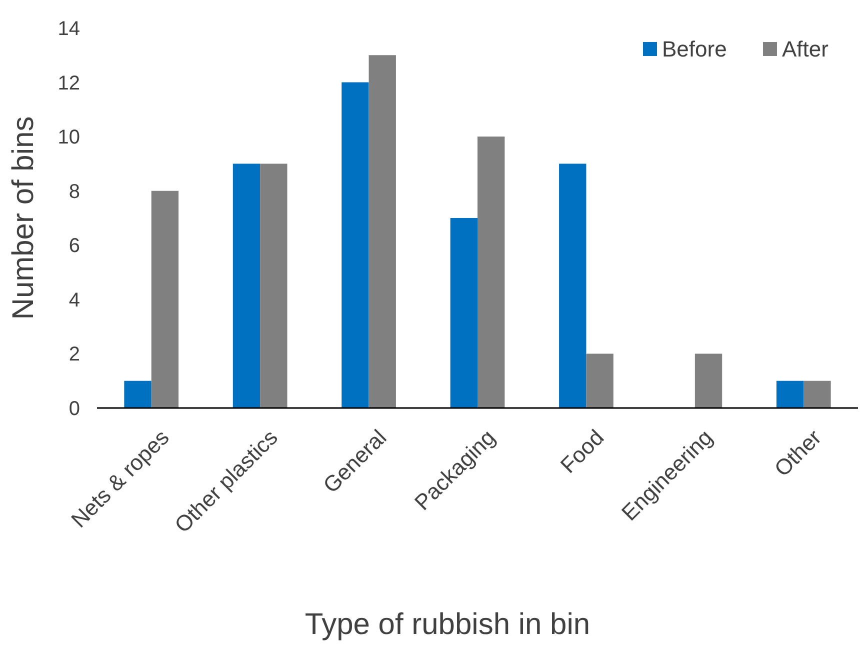 This screenshot has width=863, height=648. Describe the element at coordinates (447, 624) in the screenshot. I see `x-axis-title: Type of rubbish in bin` at that location.